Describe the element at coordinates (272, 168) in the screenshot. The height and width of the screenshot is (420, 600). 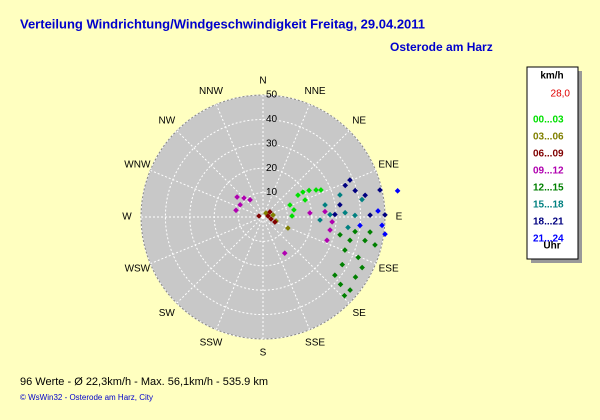
I see `r-tick-label: 20` at that location.